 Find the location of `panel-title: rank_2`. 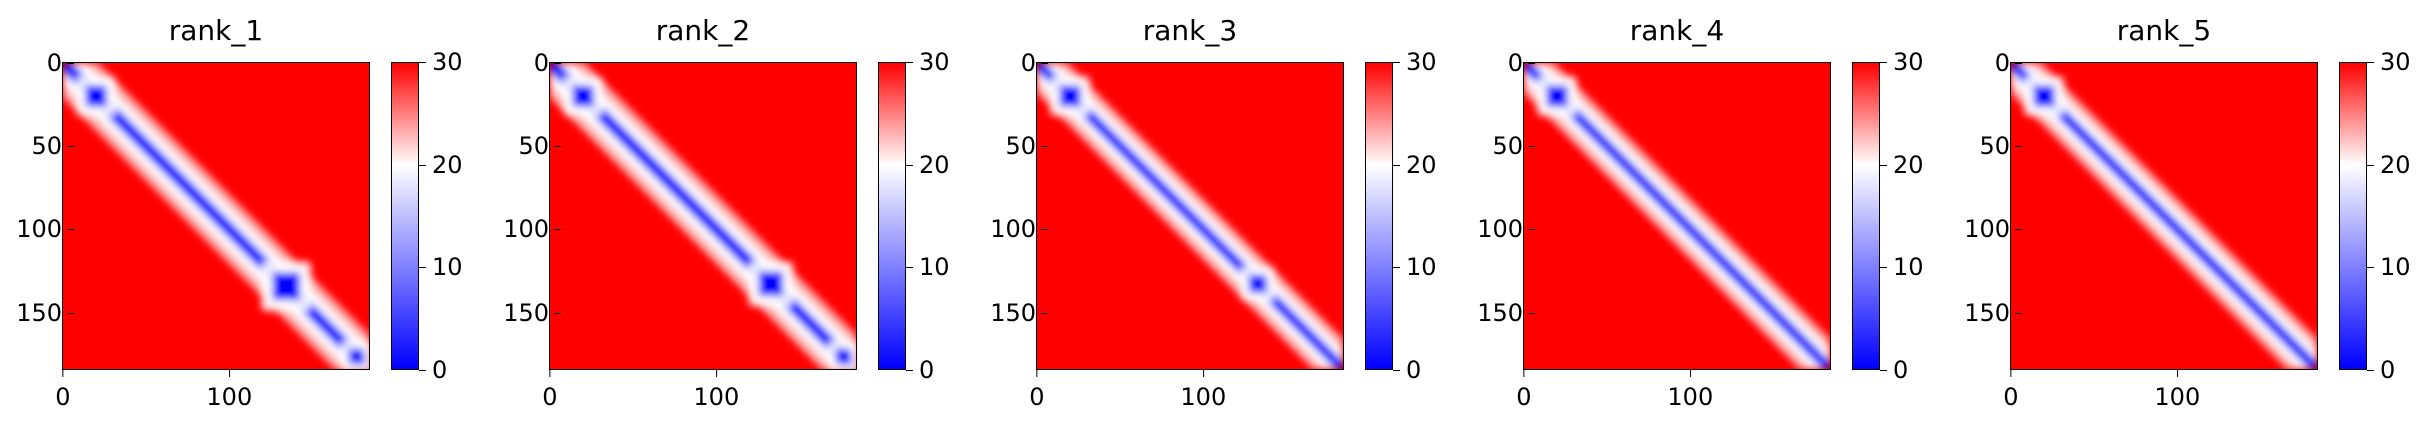

panel-title: rank_2 is located at coordinates (703, 30).